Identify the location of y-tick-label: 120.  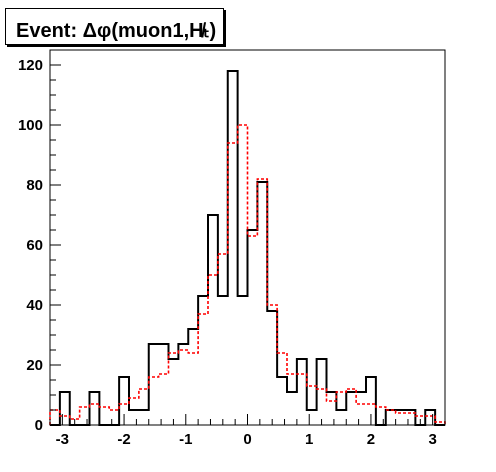
(30, 65).